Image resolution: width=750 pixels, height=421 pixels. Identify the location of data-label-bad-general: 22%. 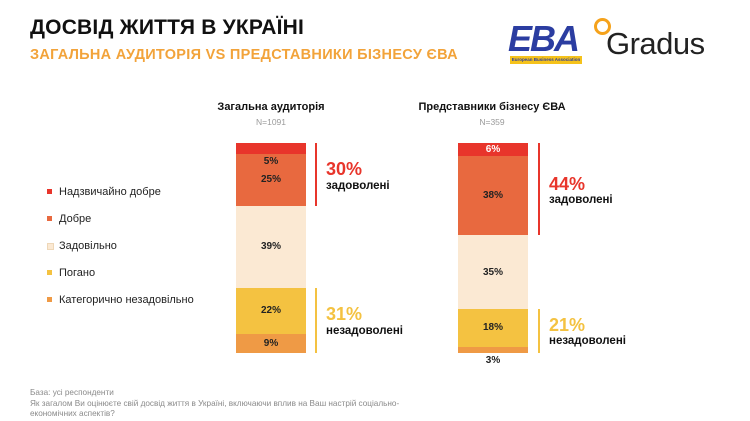
(270, 311).